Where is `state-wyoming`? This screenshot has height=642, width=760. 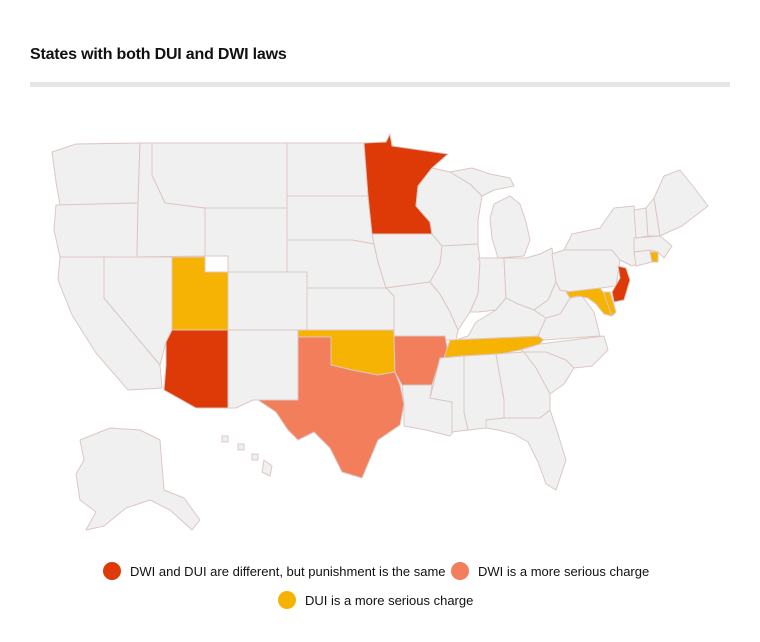
state-wyoming is located at coordinates (246, 240).